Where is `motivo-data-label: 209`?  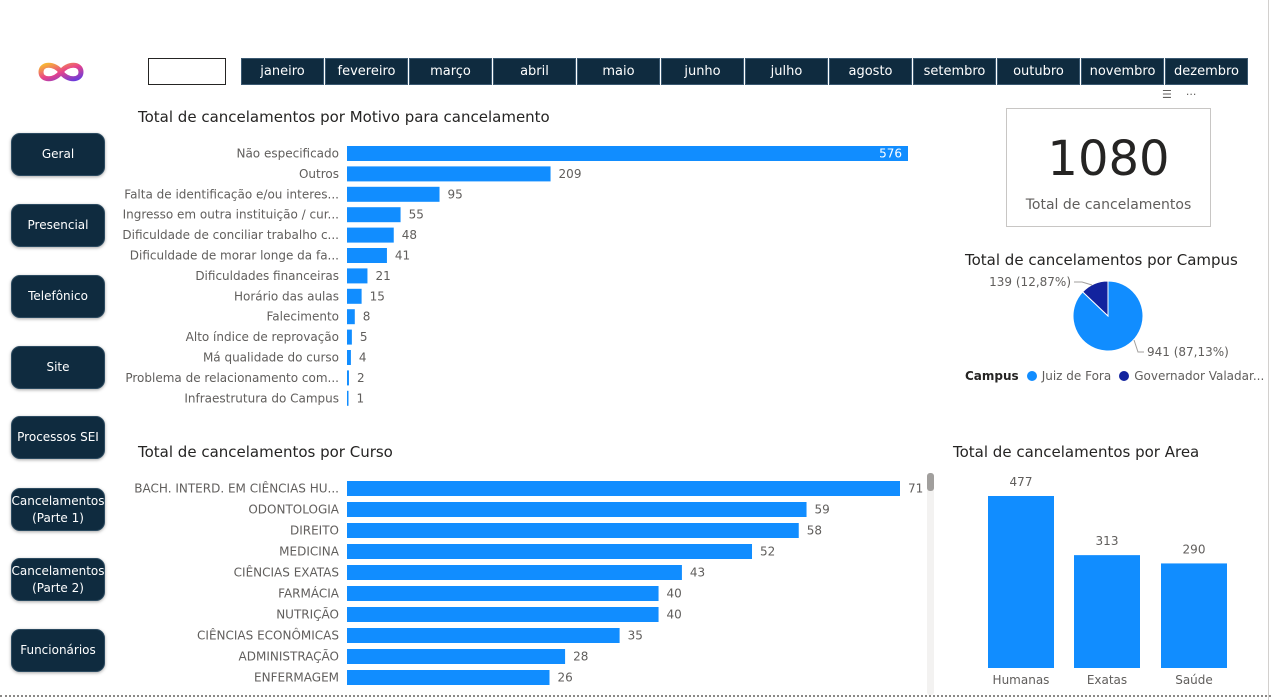 motivo-data-label: 209 is located at coordinates (570, 174).